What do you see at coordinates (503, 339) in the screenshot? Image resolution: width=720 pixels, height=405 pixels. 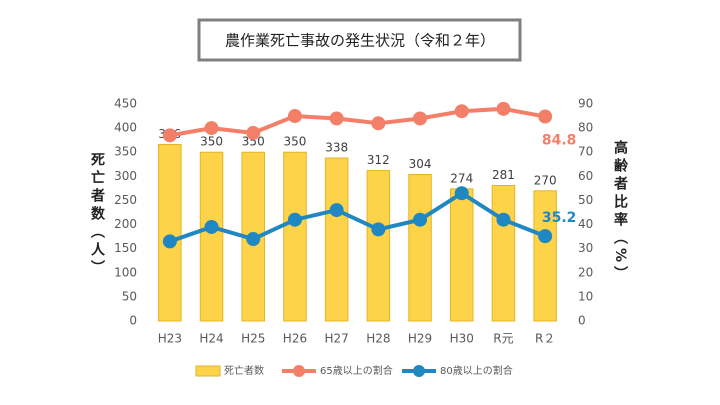 I see `x-tick-label: R元` at bounding box center [503, 339].